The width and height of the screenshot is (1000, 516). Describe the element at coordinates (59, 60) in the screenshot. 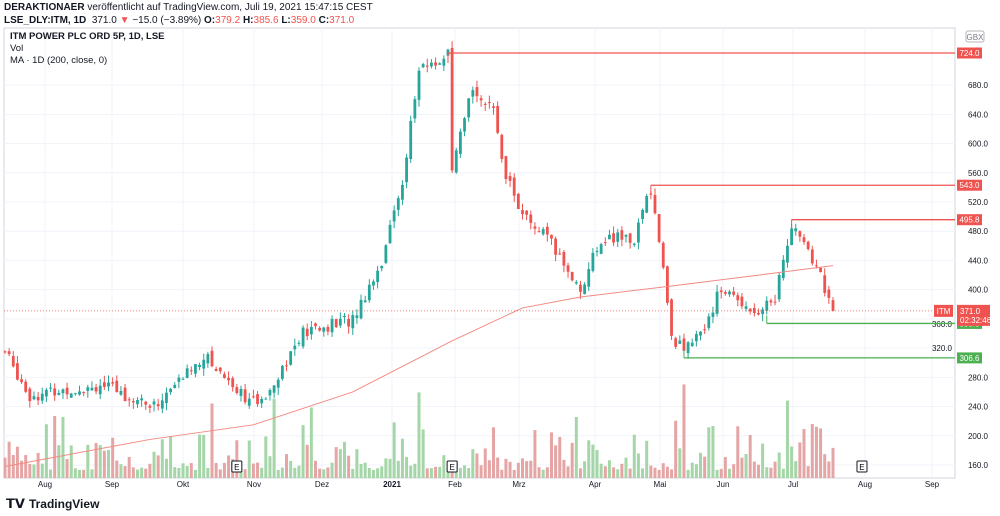

I see `legend-ma: MA · 1D (200, close, 0)` at that location.